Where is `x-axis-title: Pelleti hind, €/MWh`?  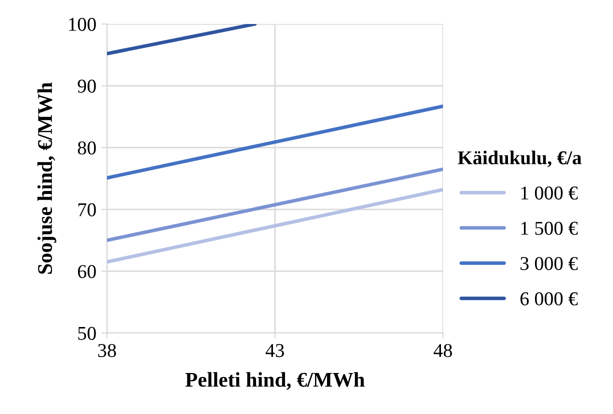
x-axis-title: Pelleti hind, €/MWh is located at coordinates (275, 381).